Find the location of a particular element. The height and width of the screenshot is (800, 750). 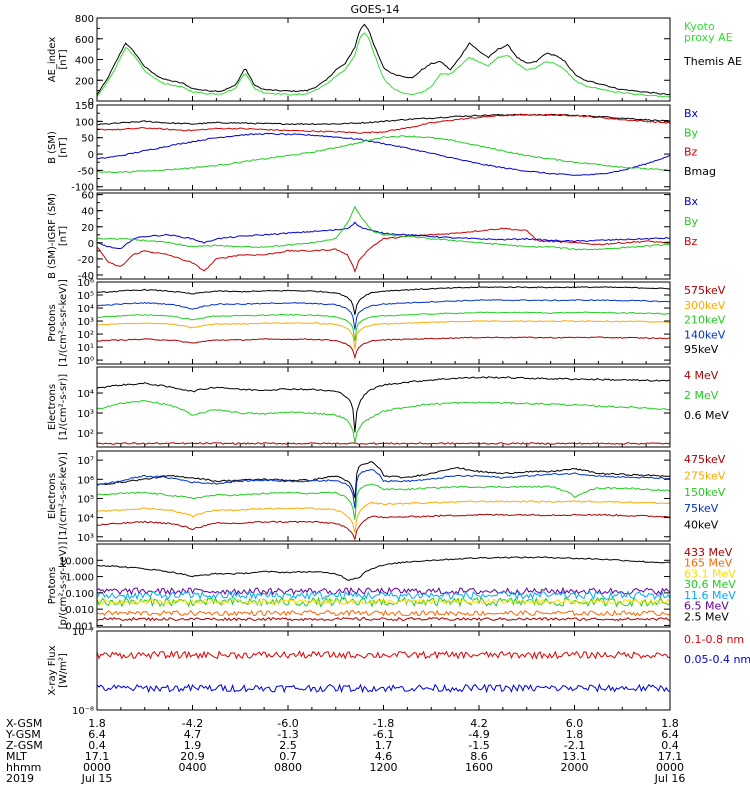

series-electrons_low-75kev is located at coordinates (383, 489).